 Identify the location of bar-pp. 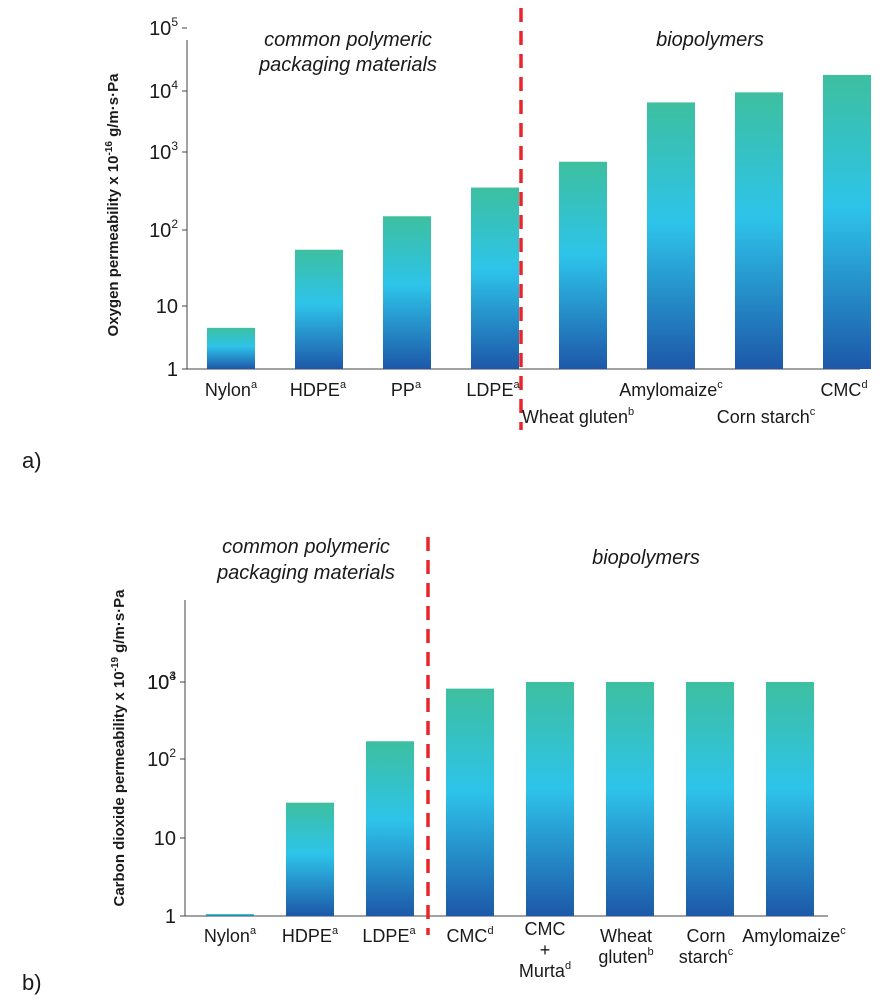
(407, 292).